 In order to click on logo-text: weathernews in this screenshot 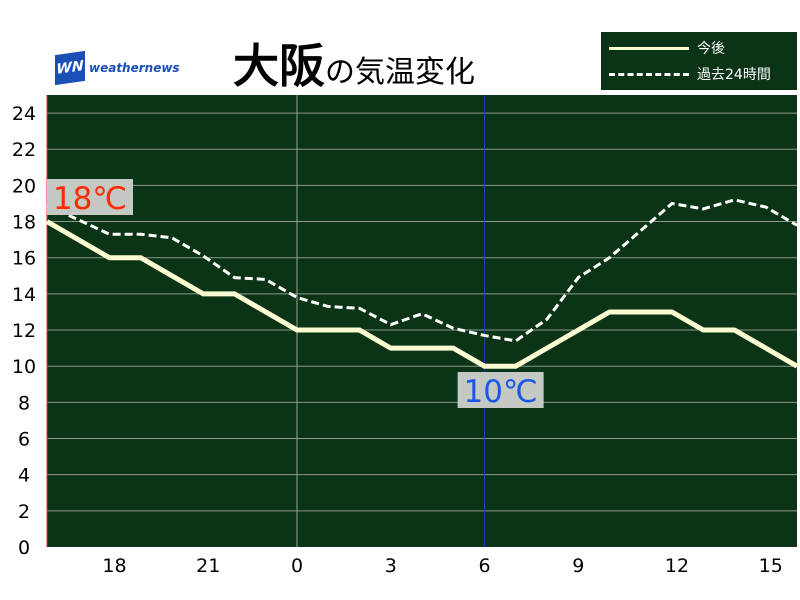, I will do `click(134, 68)`.